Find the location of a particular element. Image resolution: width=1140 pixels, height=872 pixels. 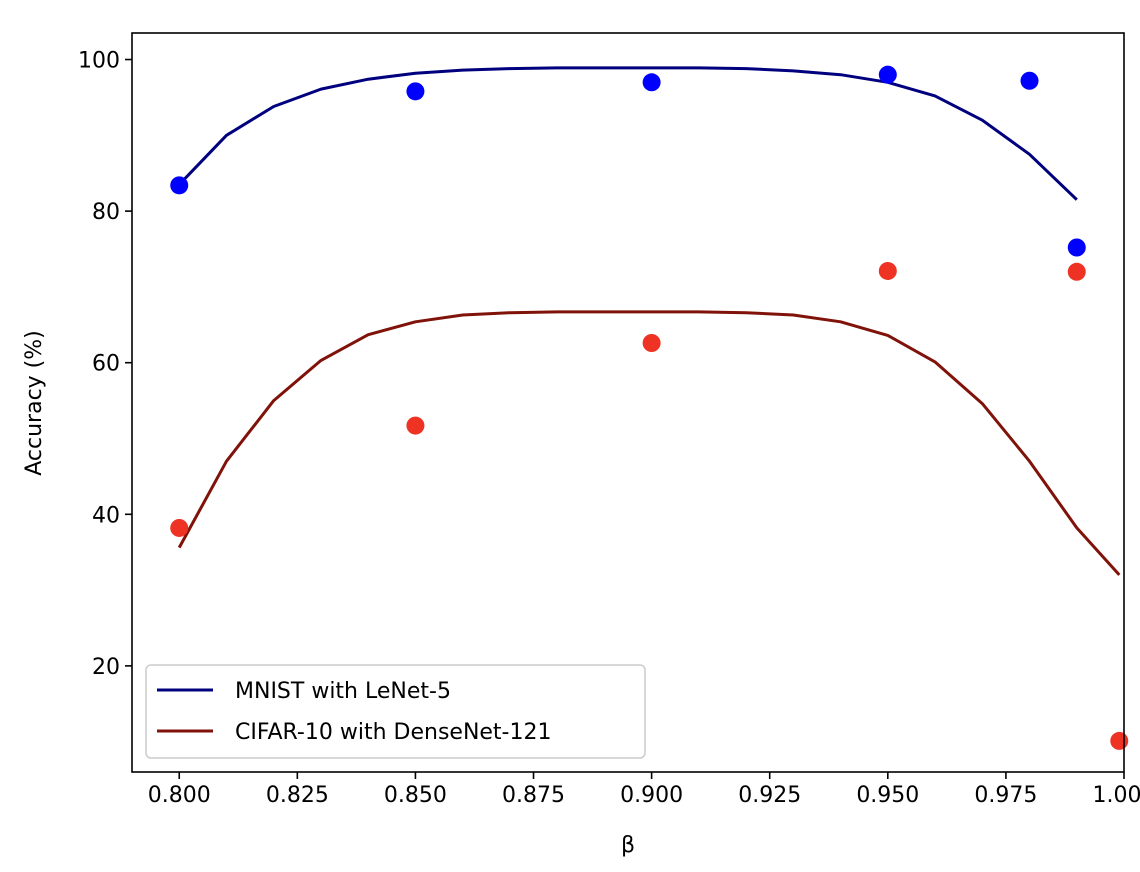

x-tick-label: 0.900 is located at coordinates (651, 795).